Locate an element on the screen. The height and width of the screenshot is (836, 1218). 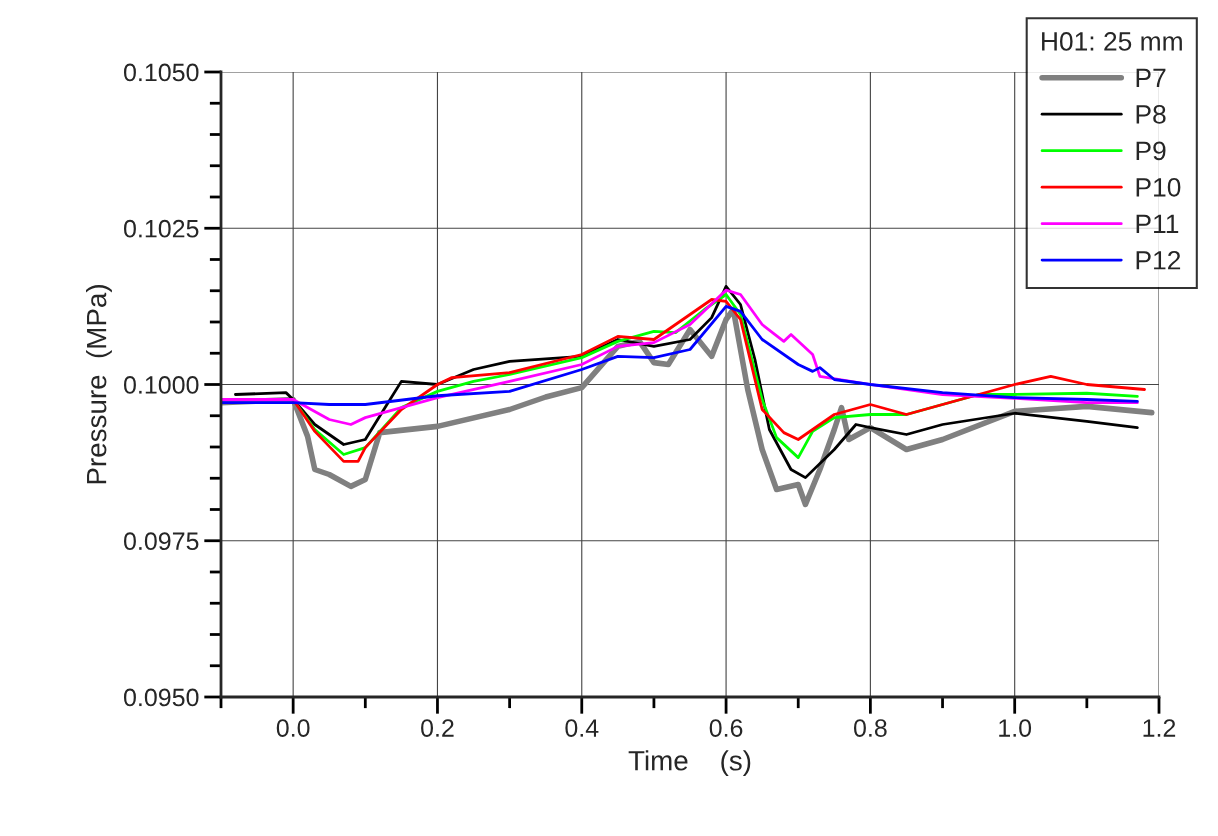
y-tick-label: 0.0950 is located at coordinates (161, 697).